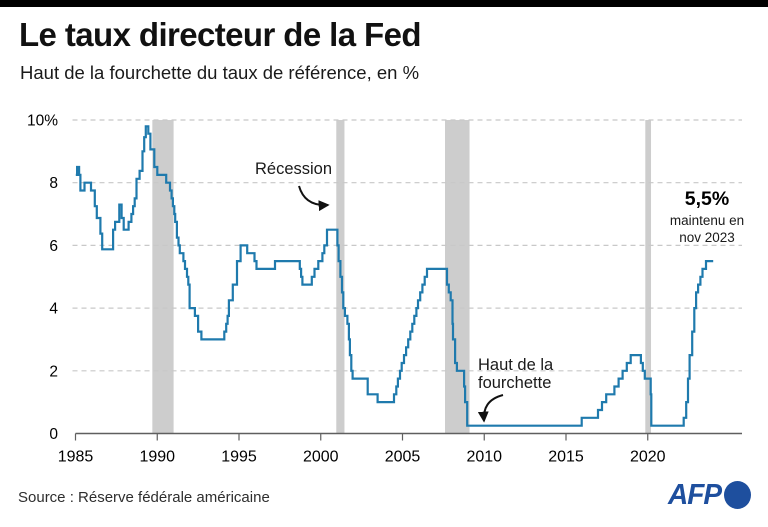  I want to click on latest-rate-note-line1: maintenu en, so click(707, 220).